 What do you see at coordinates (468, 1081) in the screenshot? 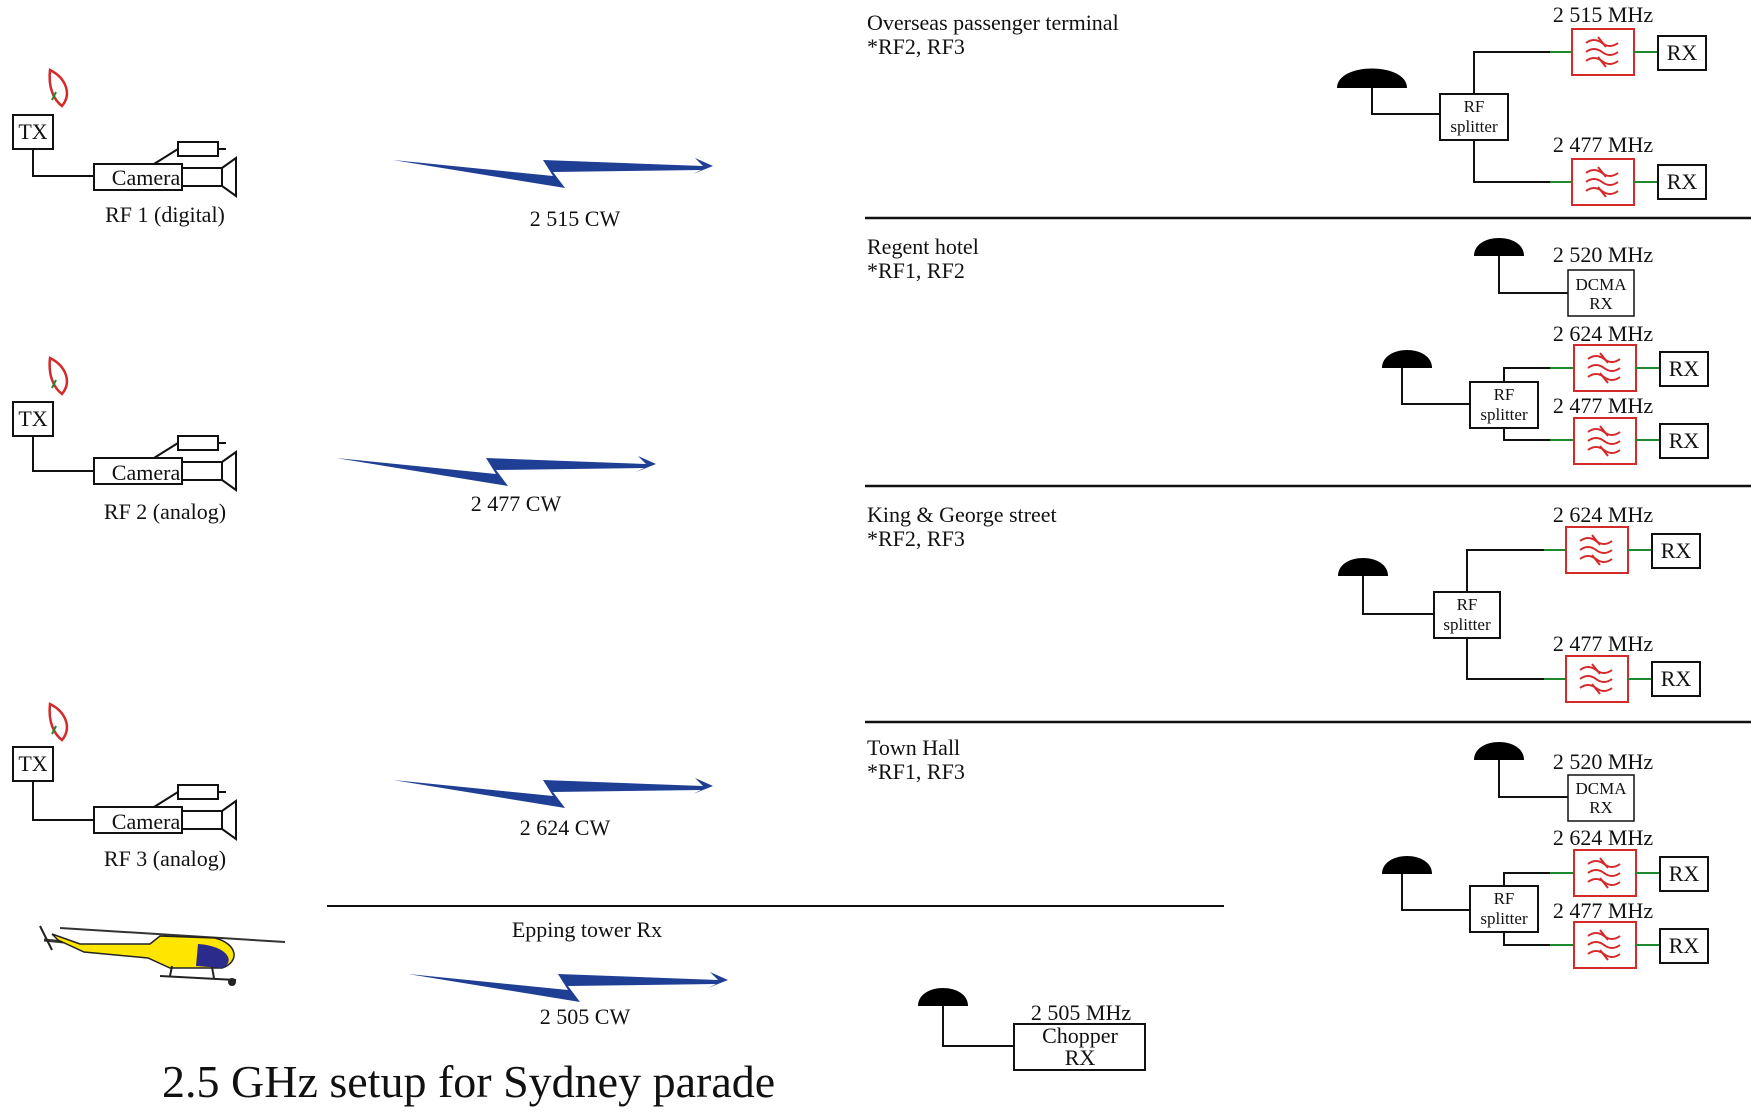
I see `page-title: 2.5 GHz setup for Sydney parade` at bounding box center [468, 1081].